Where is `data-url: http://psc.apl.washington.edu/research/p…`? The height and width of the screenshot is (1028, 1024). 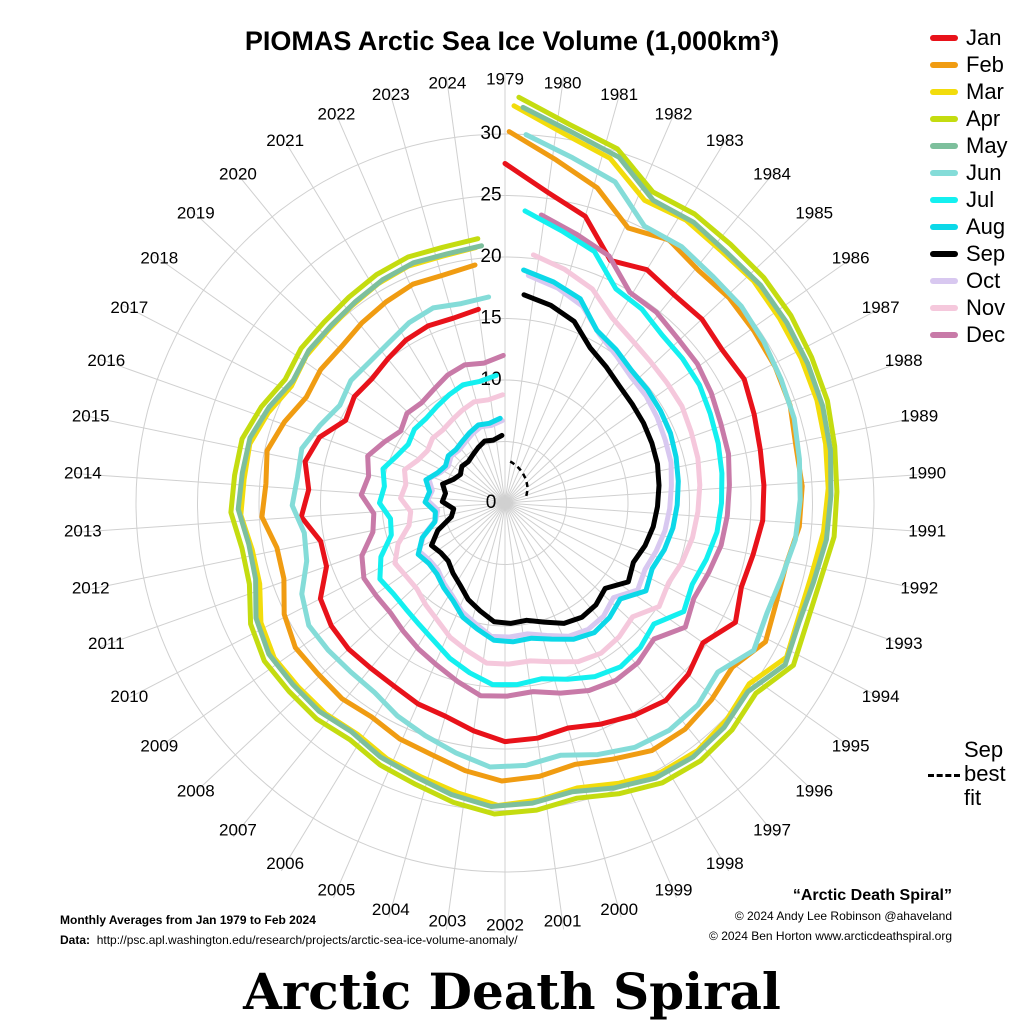 data-url: http://psc.apl.washington.edu/research/p… is located at coordinates (307, 940).